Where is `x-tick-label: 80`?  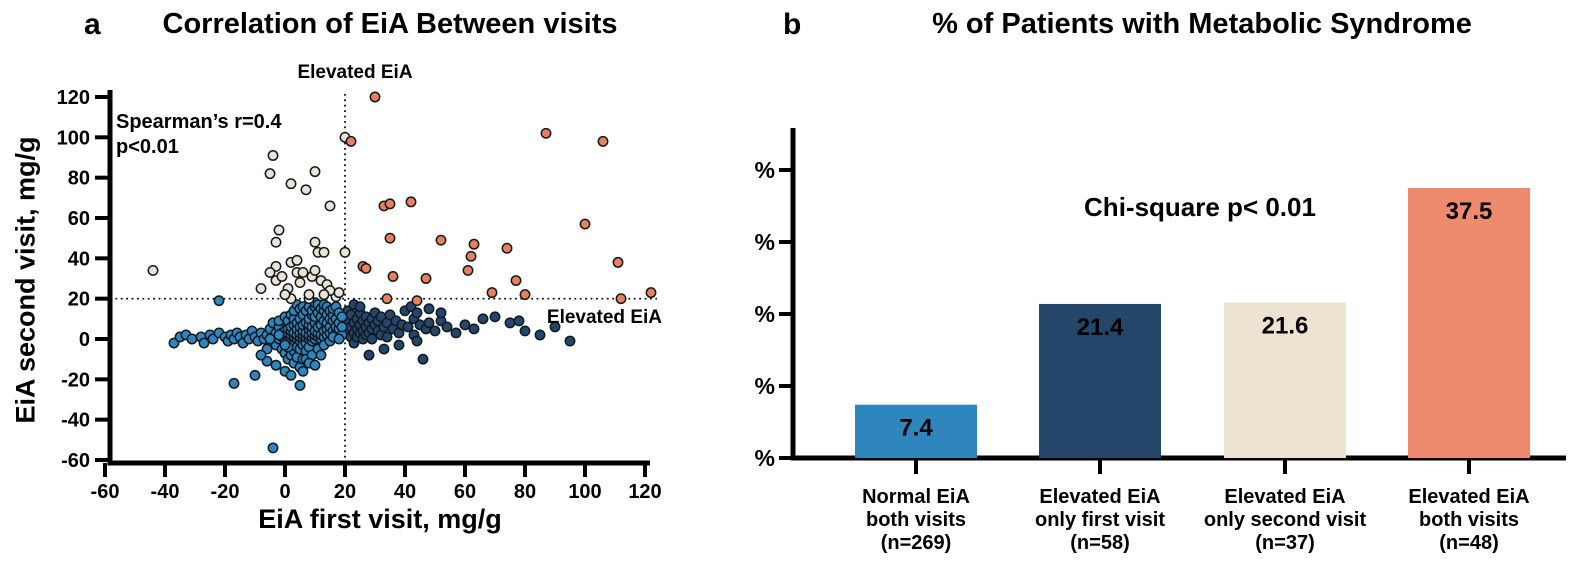
x-tick-label: 80 is located at coordinates (525, 492).